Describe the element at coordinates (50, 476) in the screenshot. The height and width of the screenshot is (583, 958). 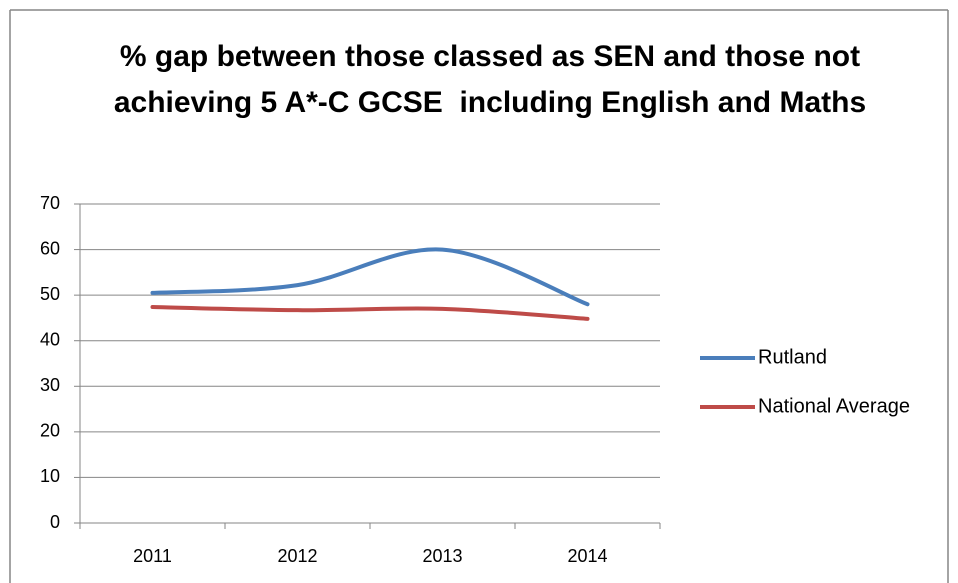
I see `y-tick-label: 10` at that location.